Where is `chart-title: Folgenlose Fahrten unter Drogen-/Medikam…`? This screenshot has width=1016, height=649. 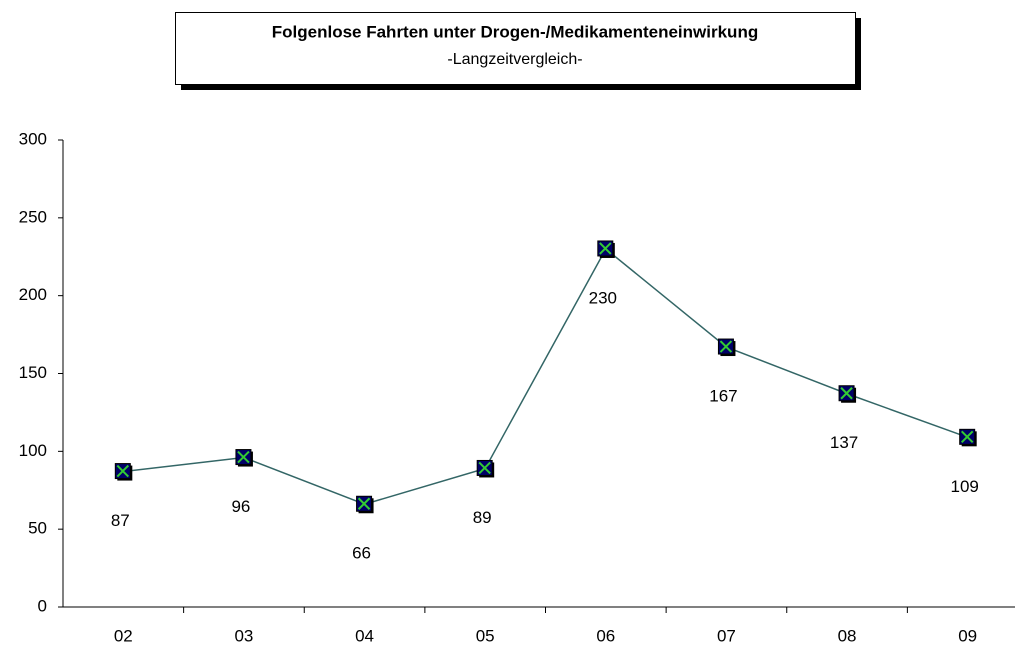
chart-title: Folgenlose Fahrten unter Drogen-/Medikam… is located at coordinates (515, 31).